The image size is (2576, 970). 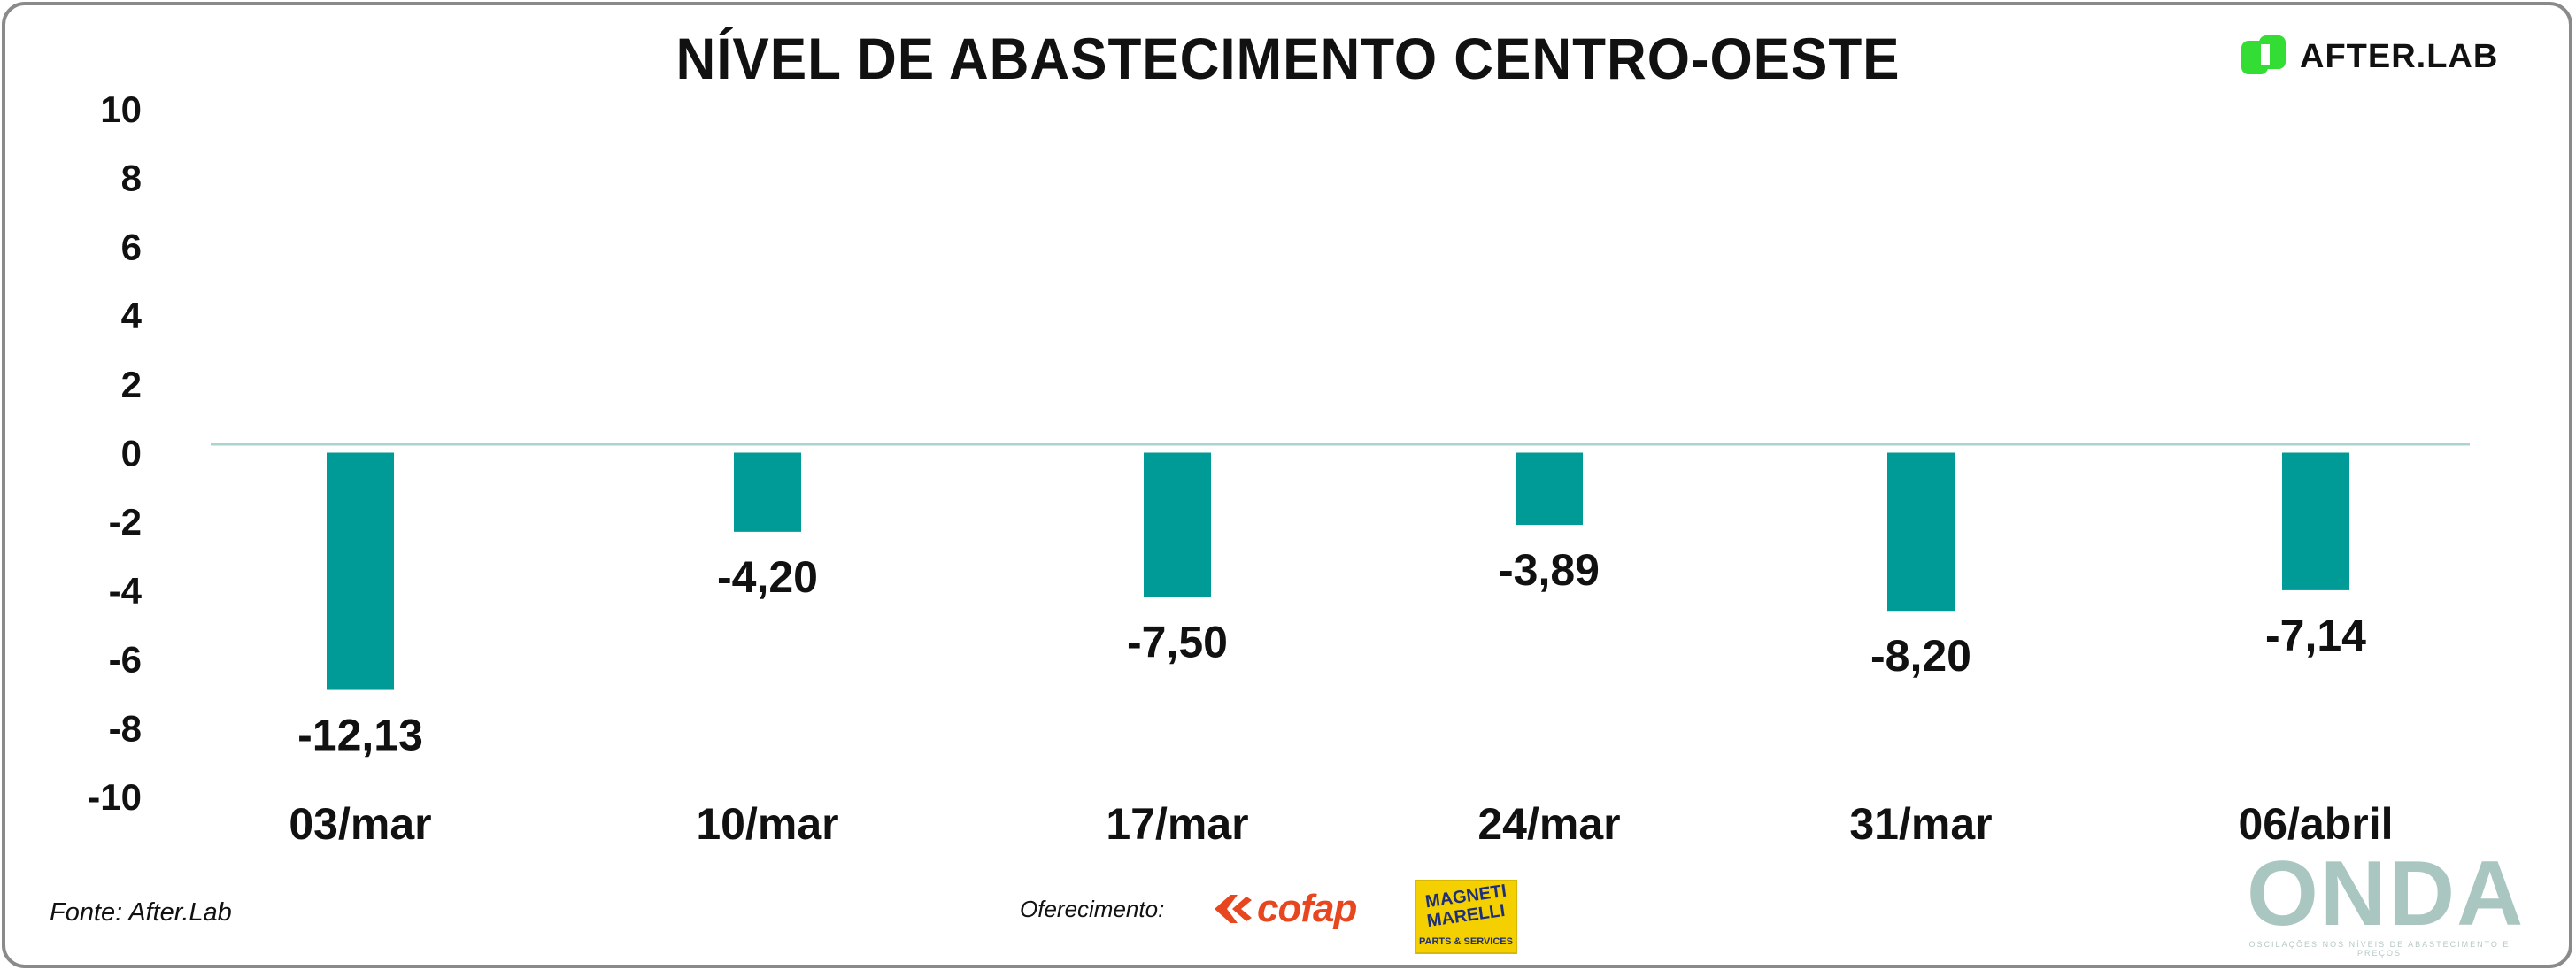 I want to click on afterlab-logo-icon, so click(x=2263, y=54).